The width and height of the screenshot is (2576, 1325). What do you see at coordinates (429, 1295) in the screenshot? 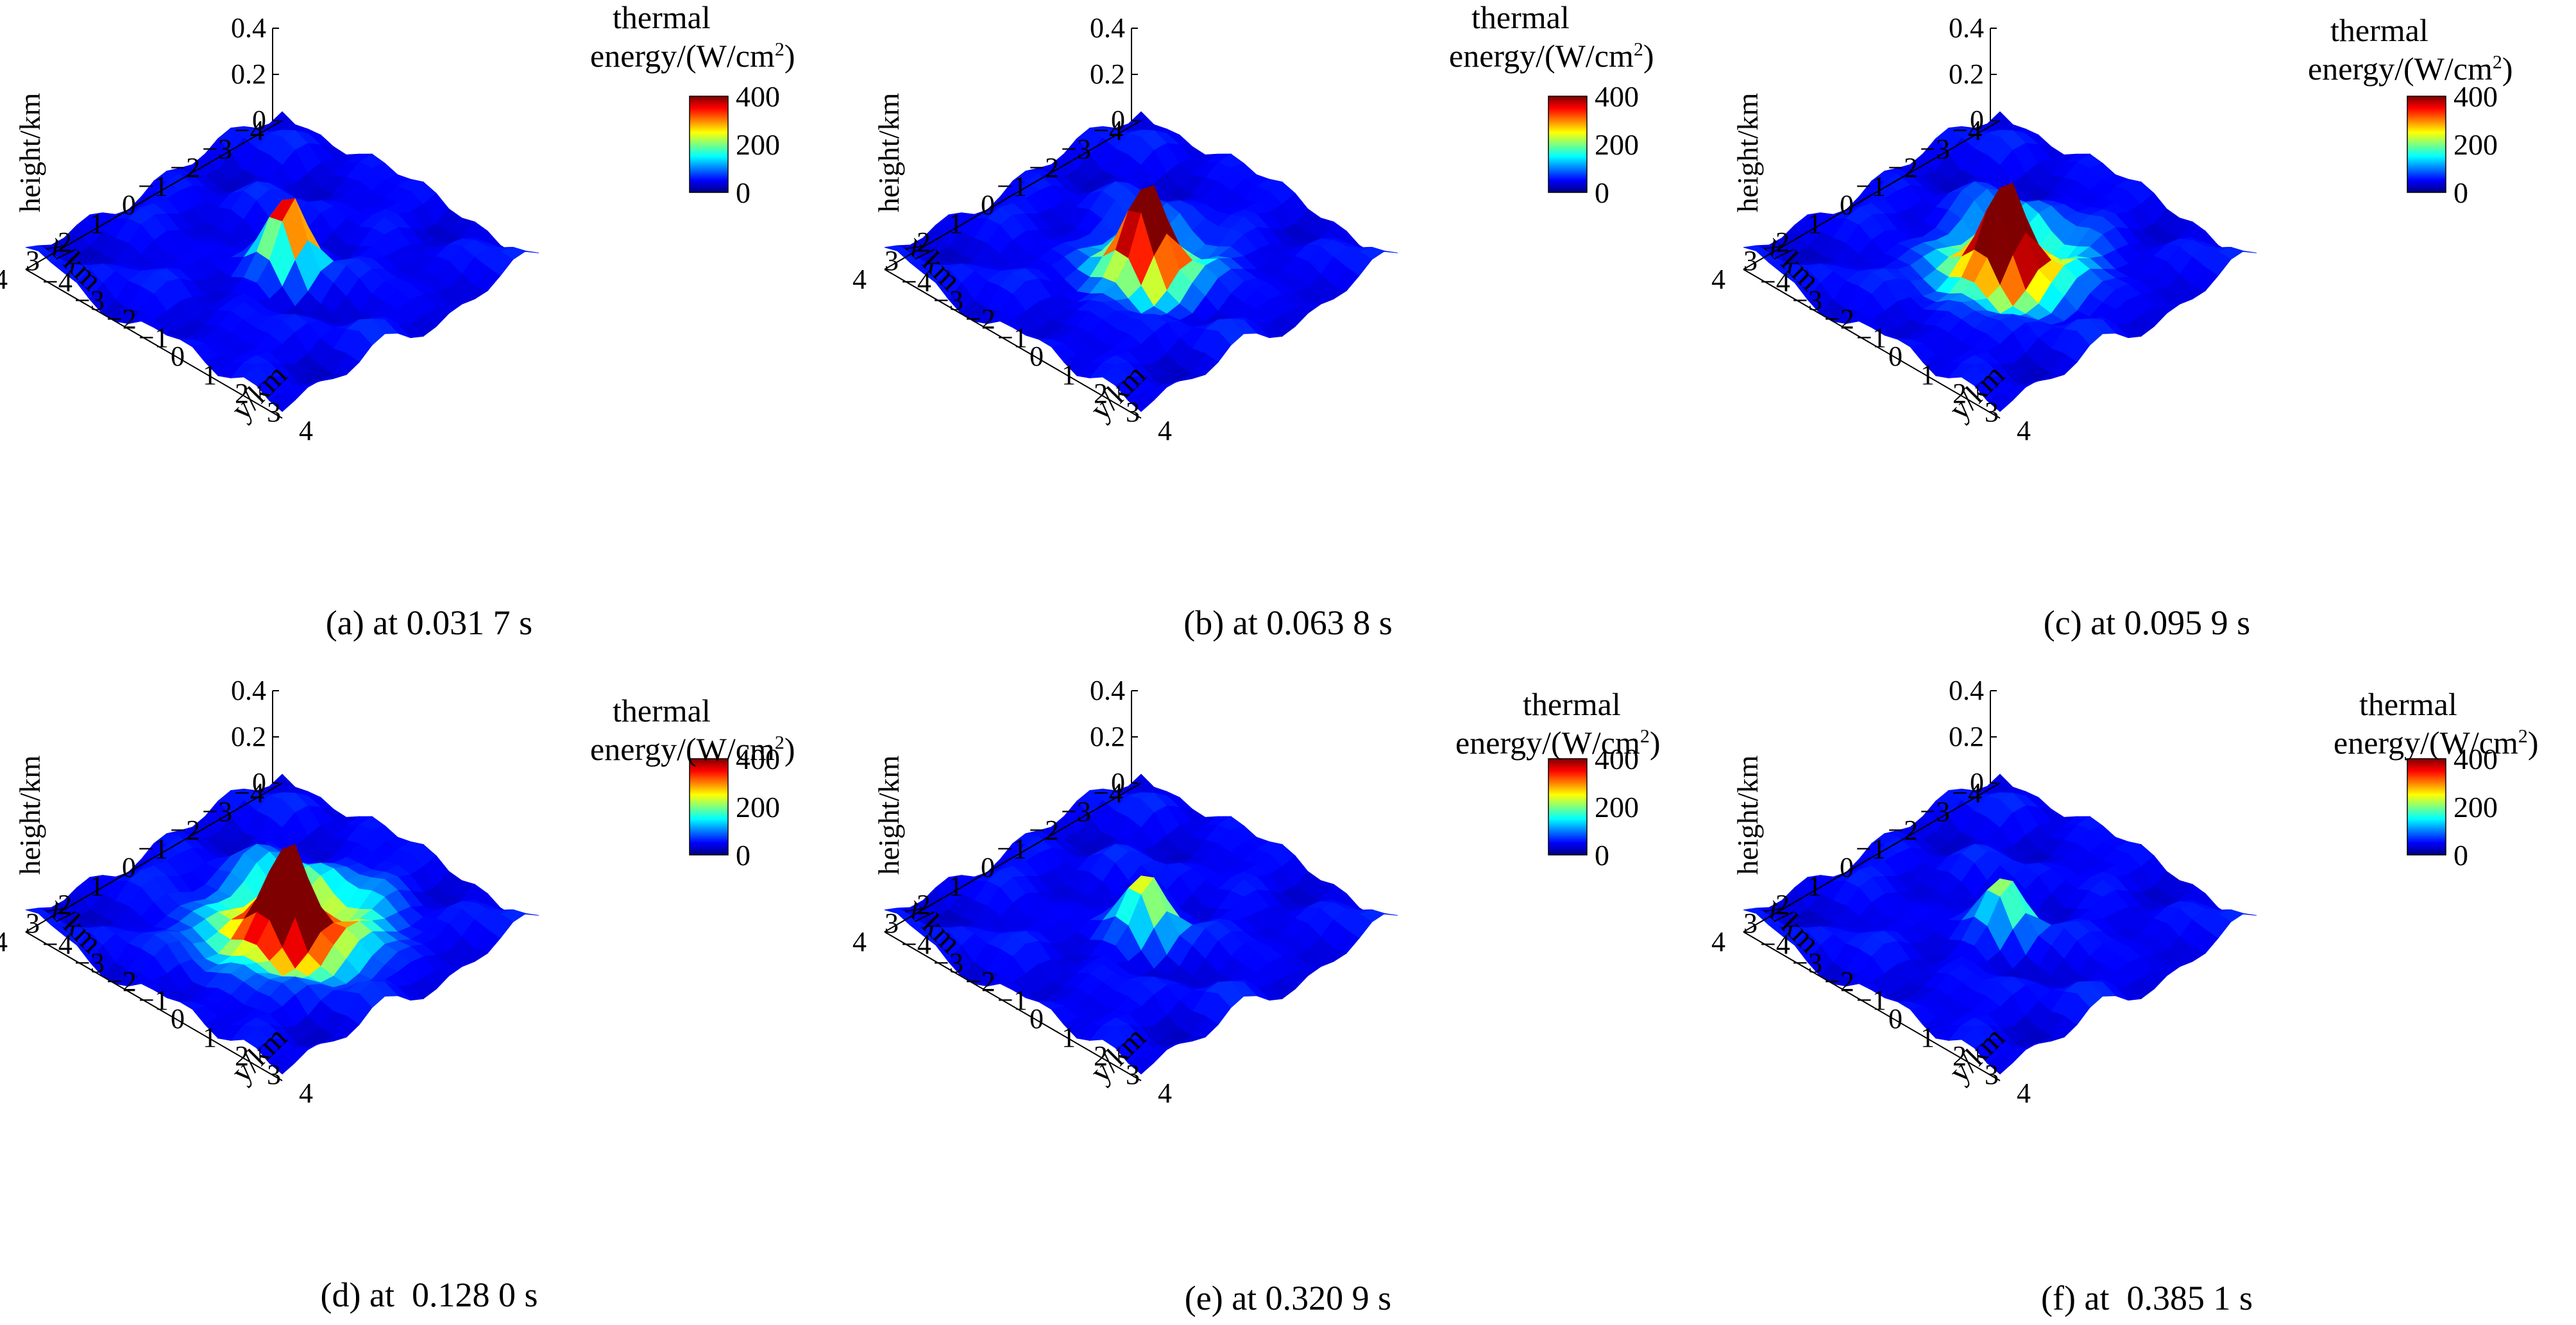
I see `caption-d: (d) at 0.128 0 s` at bounding box center [429, 1295].